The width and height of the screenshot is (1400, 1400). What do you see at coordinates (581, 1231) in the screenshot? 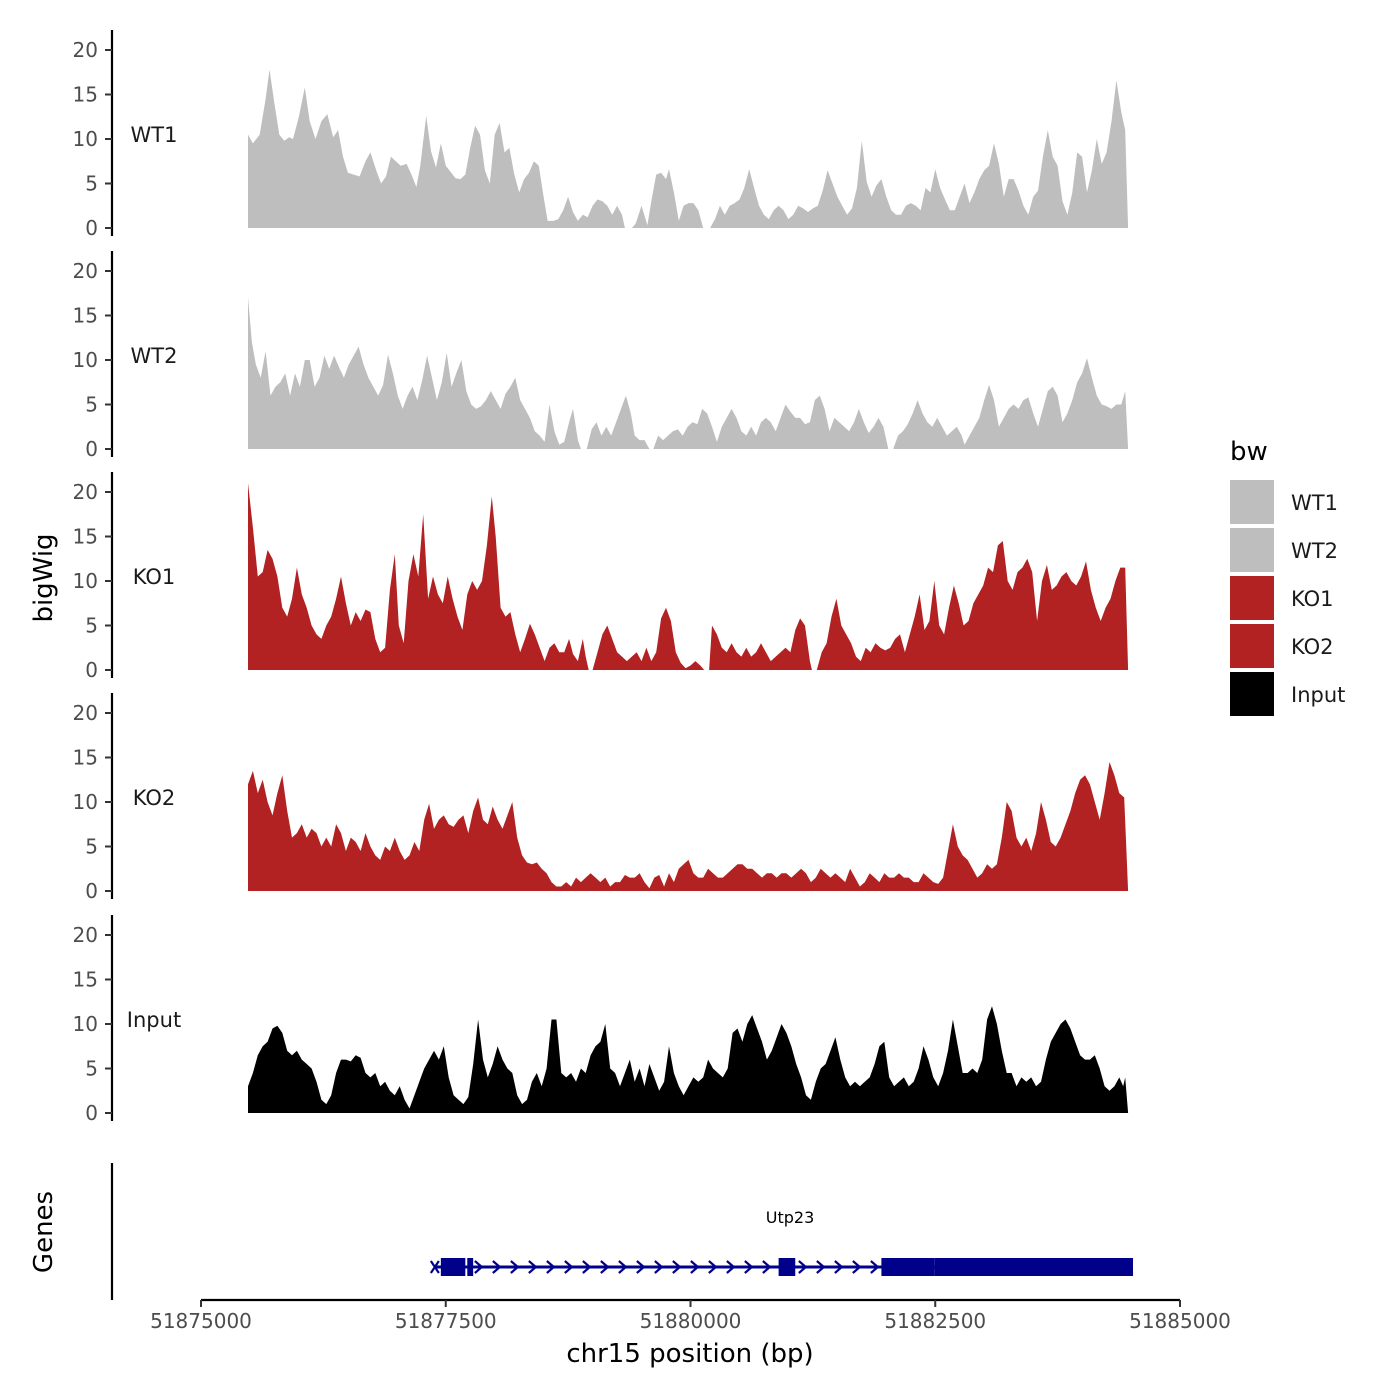
I see `gene-track: Genes Utp23` at bounding box center [581, 1231].